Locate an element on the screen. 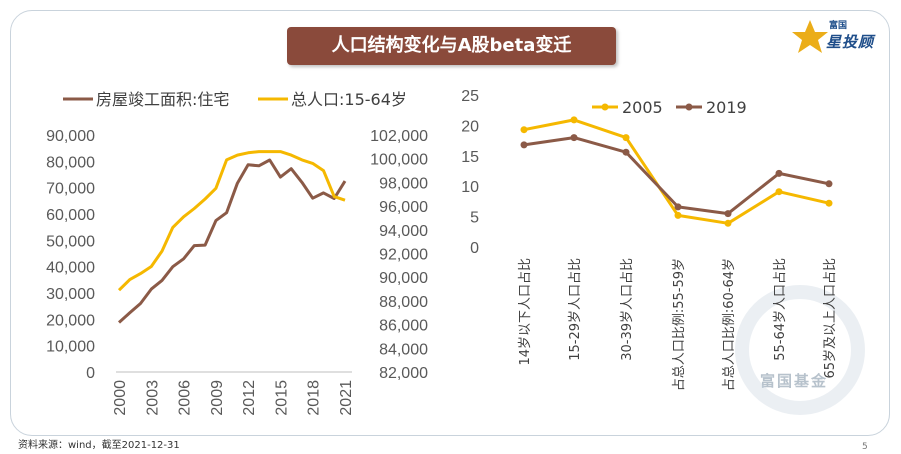 This screenshot has height=454, width=901. star-icon is located at coordinates (810, 36).